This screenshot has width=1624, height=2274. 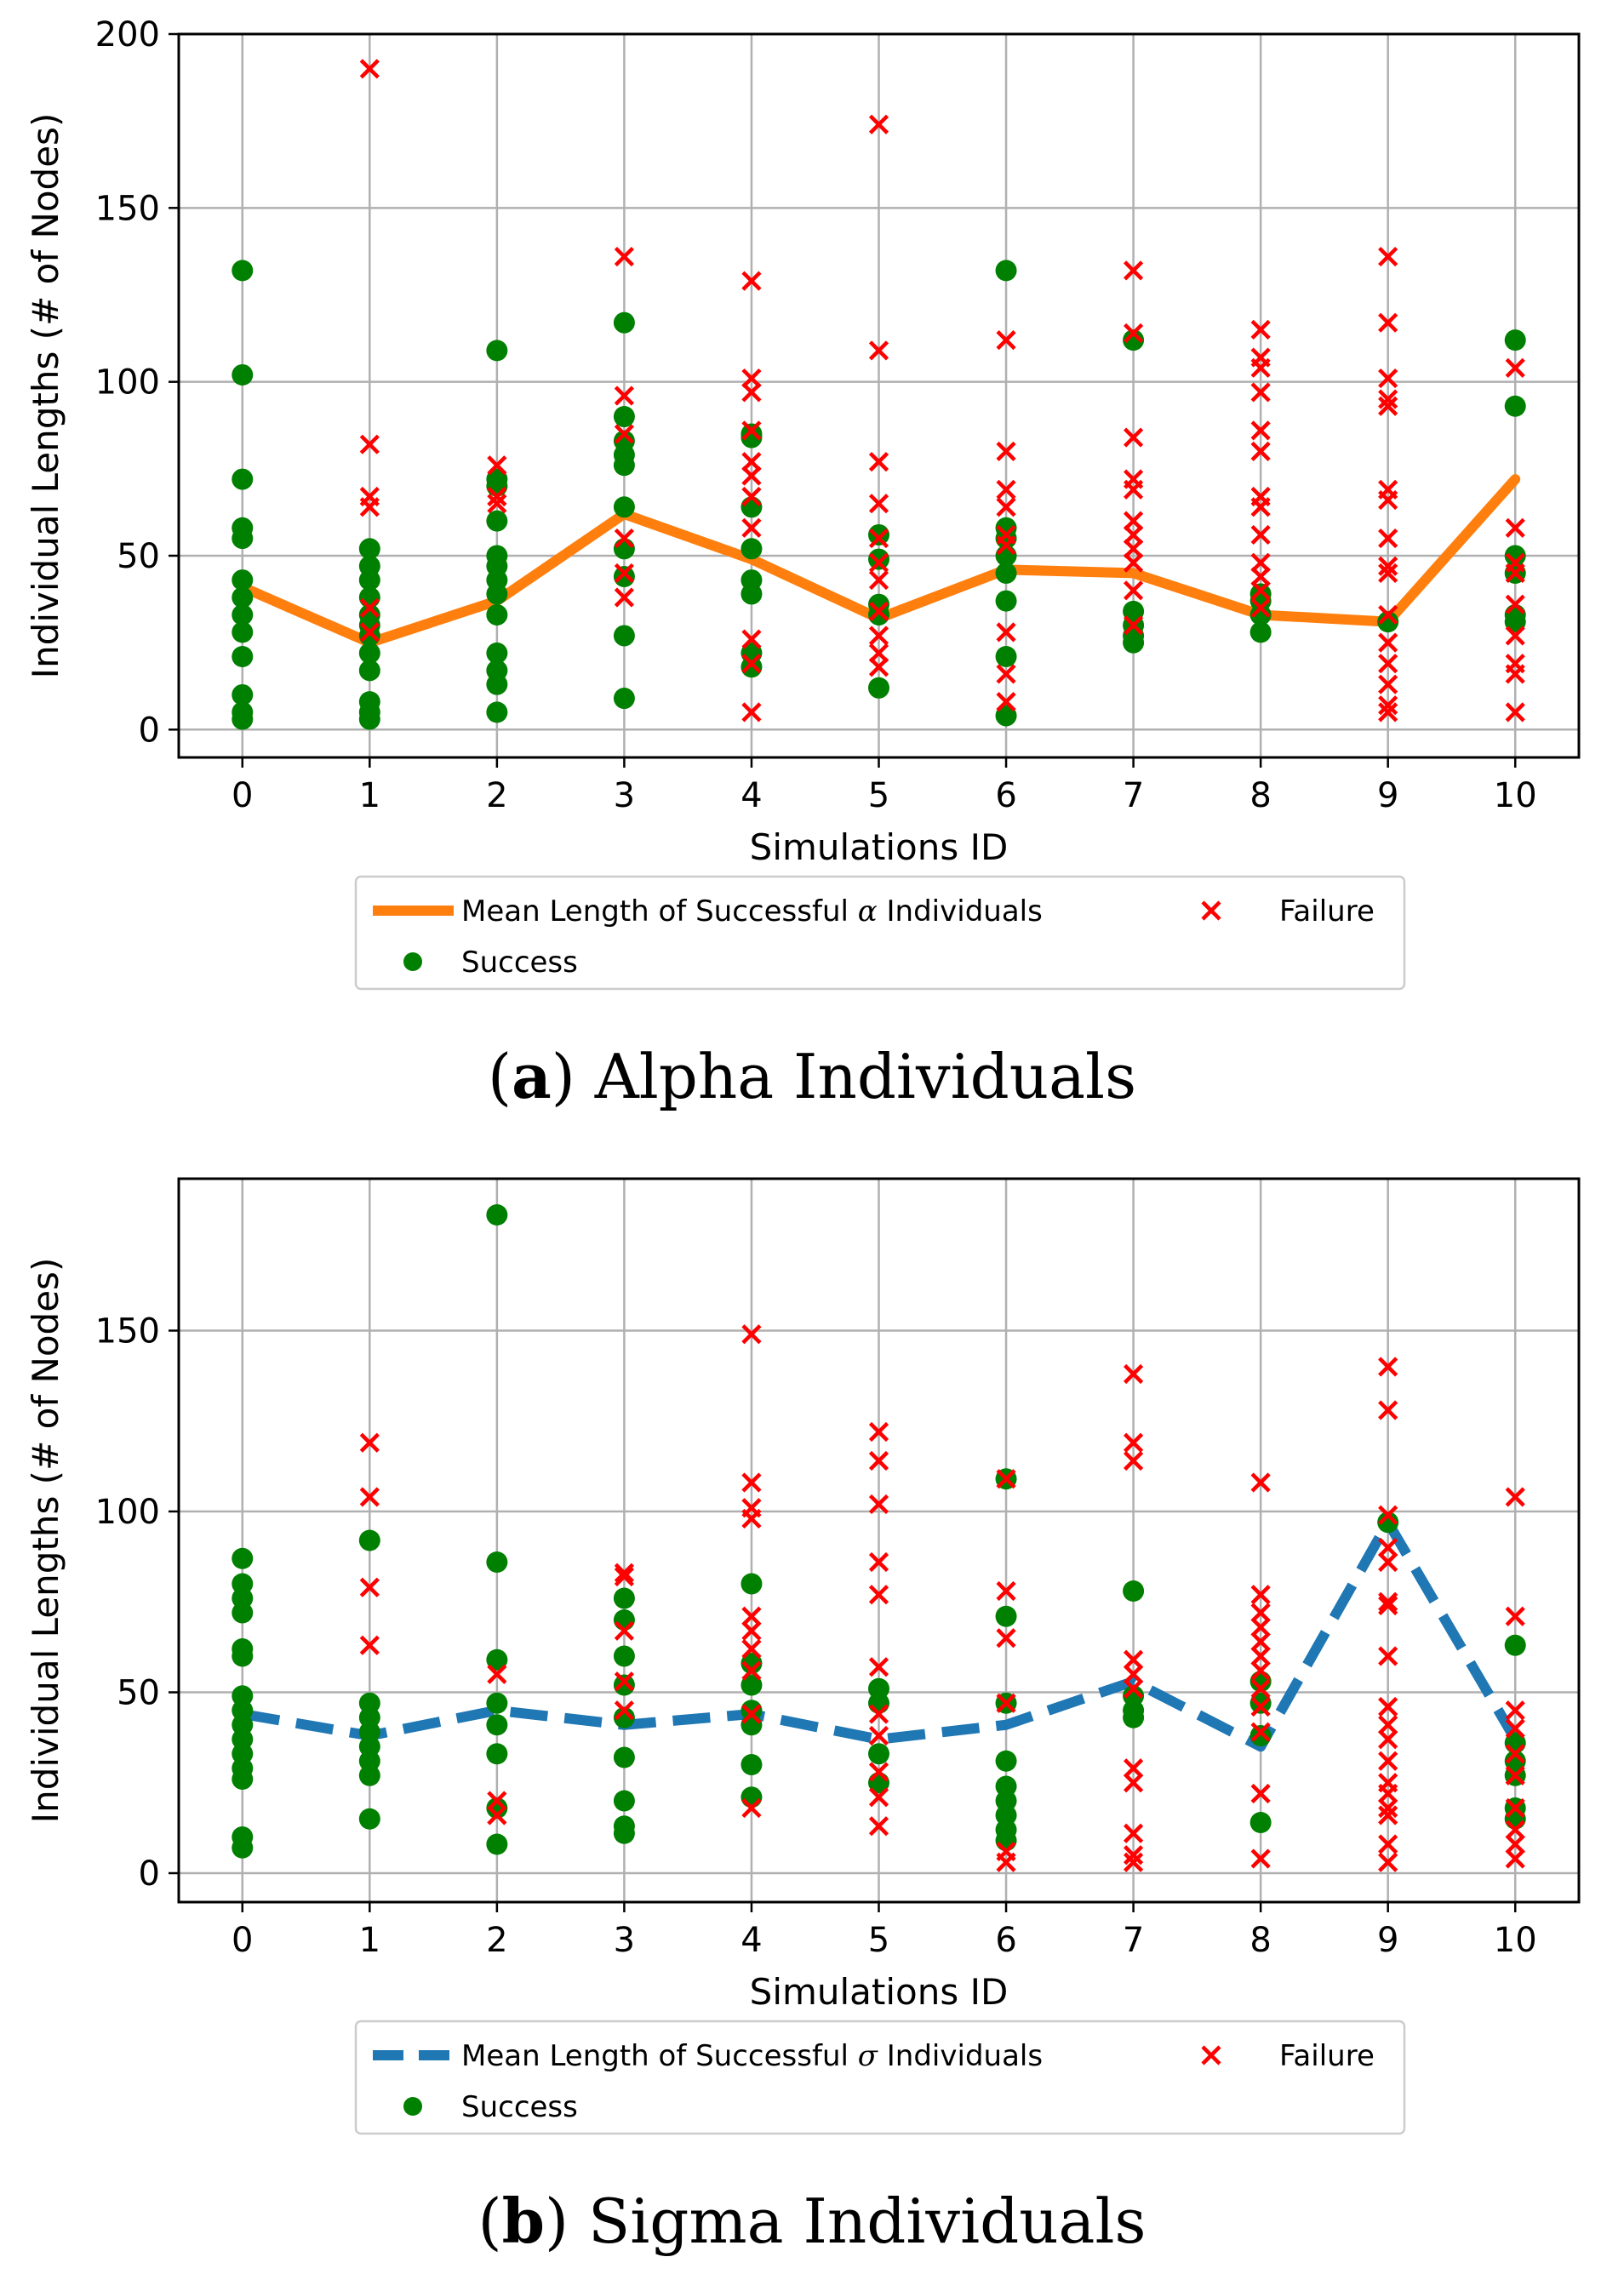 I want to click on y-axis-title: Individual Lengths (# of Nodes), so click(x=45, y=396).